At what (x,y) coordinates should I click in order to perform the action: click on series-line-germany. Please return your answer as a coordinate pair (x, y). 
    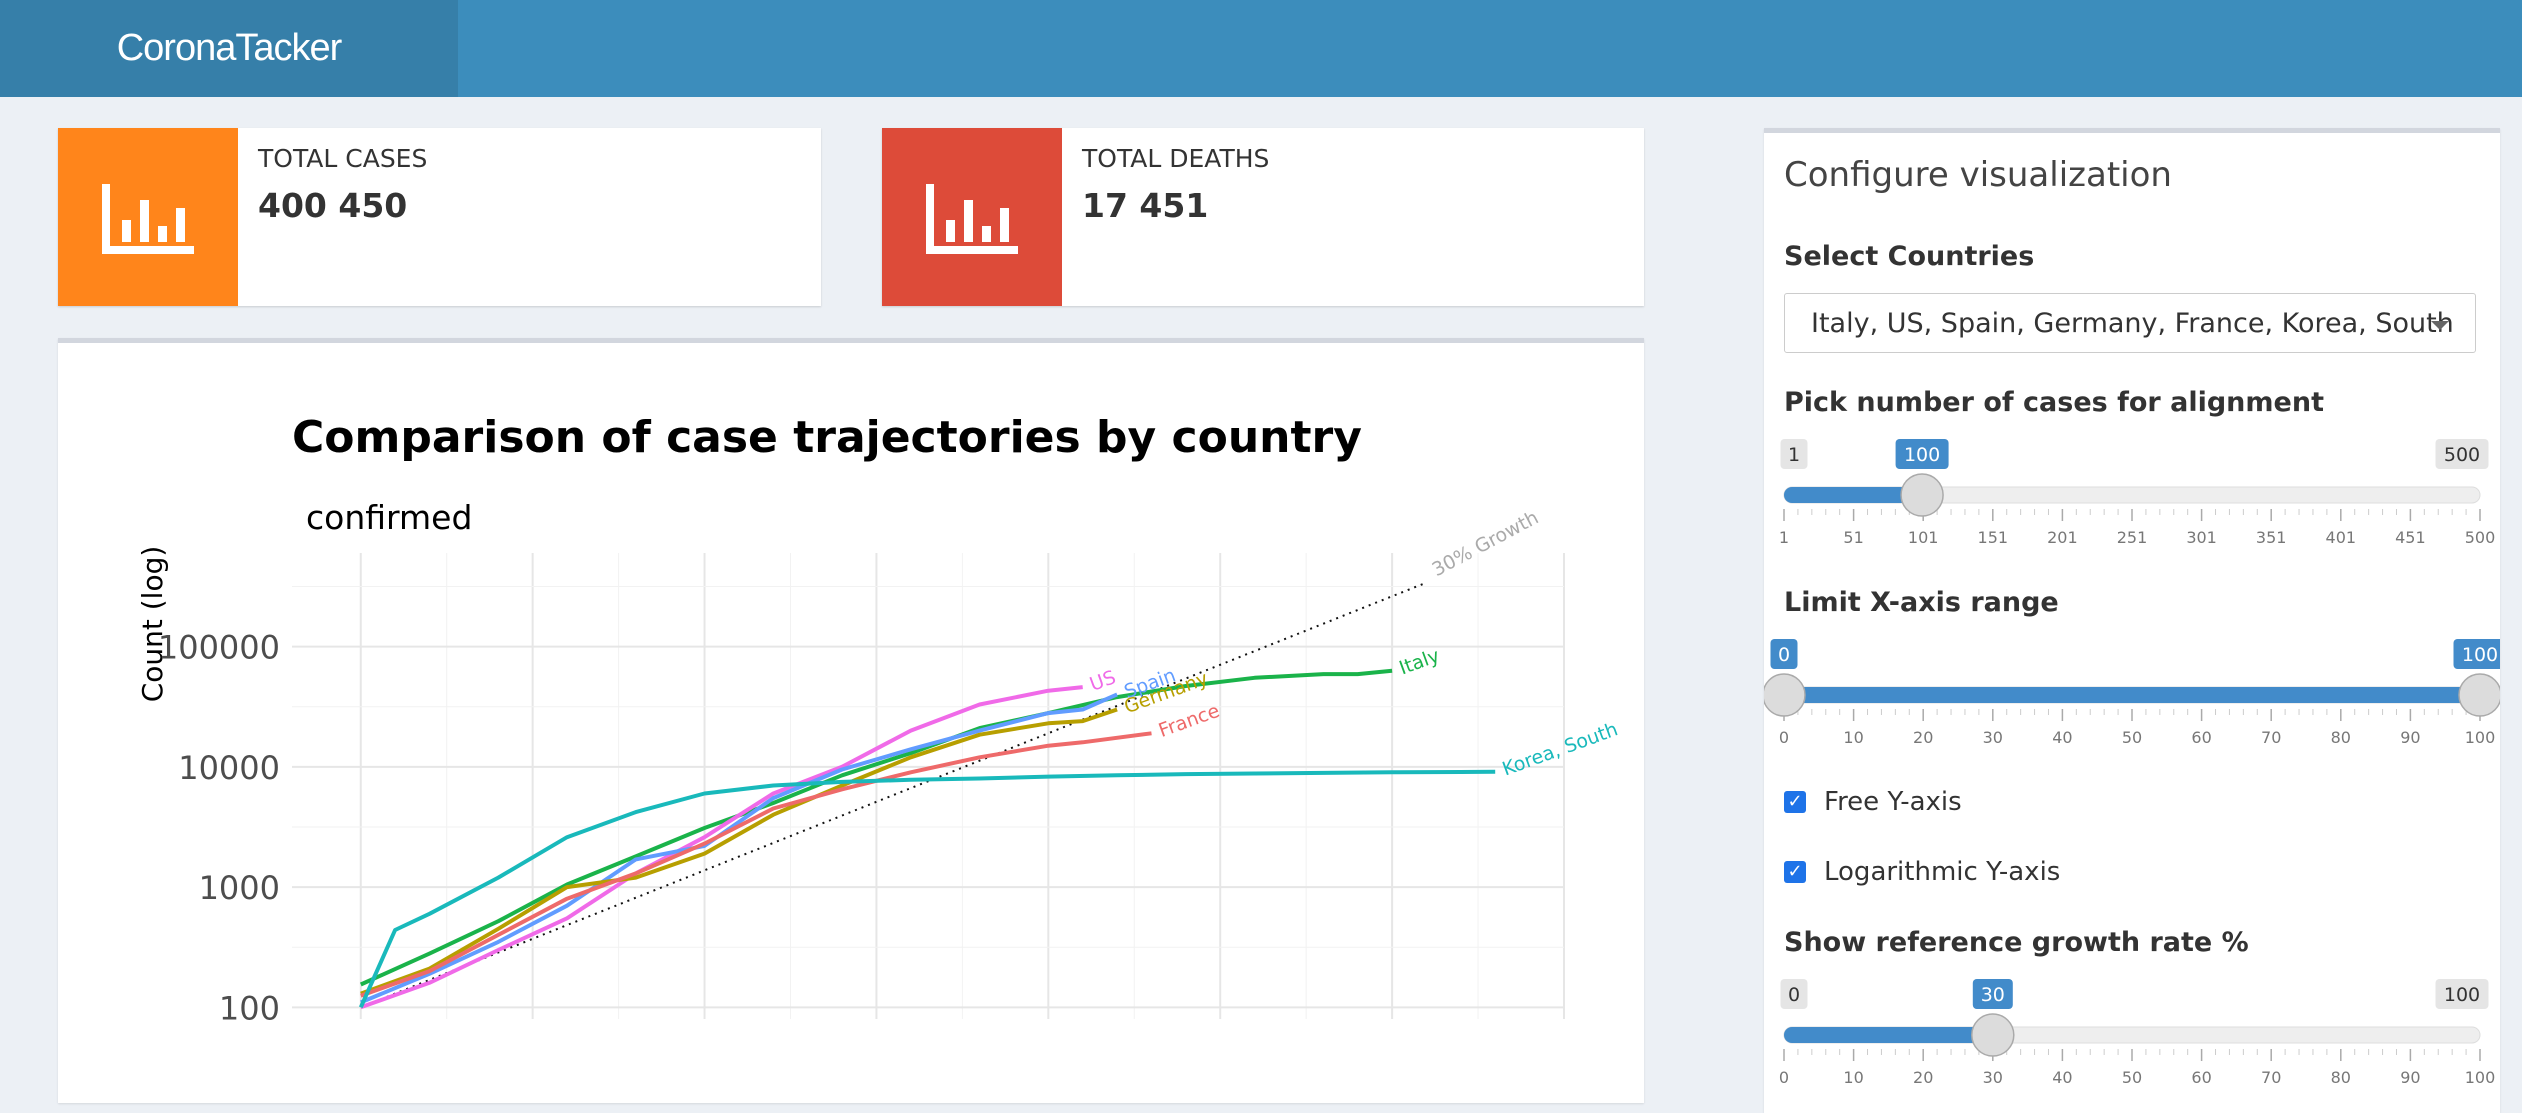
    Looking at the image, I should click on (739, 851).